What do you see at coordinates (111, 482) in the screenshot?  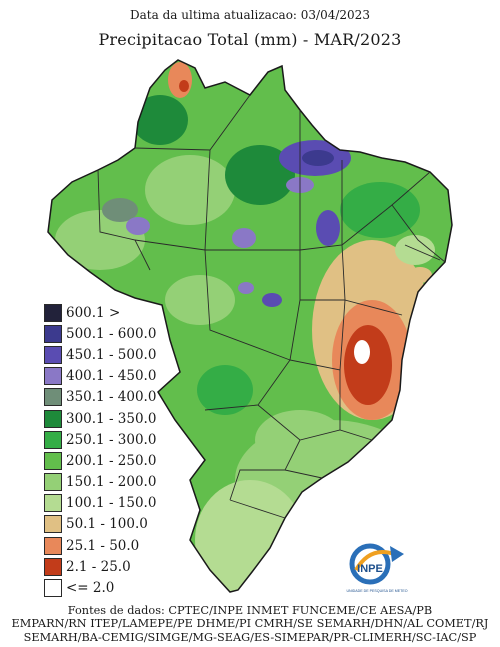 I see `legend-label: 150.1 - 200.0` at bounding box center [111, 482].